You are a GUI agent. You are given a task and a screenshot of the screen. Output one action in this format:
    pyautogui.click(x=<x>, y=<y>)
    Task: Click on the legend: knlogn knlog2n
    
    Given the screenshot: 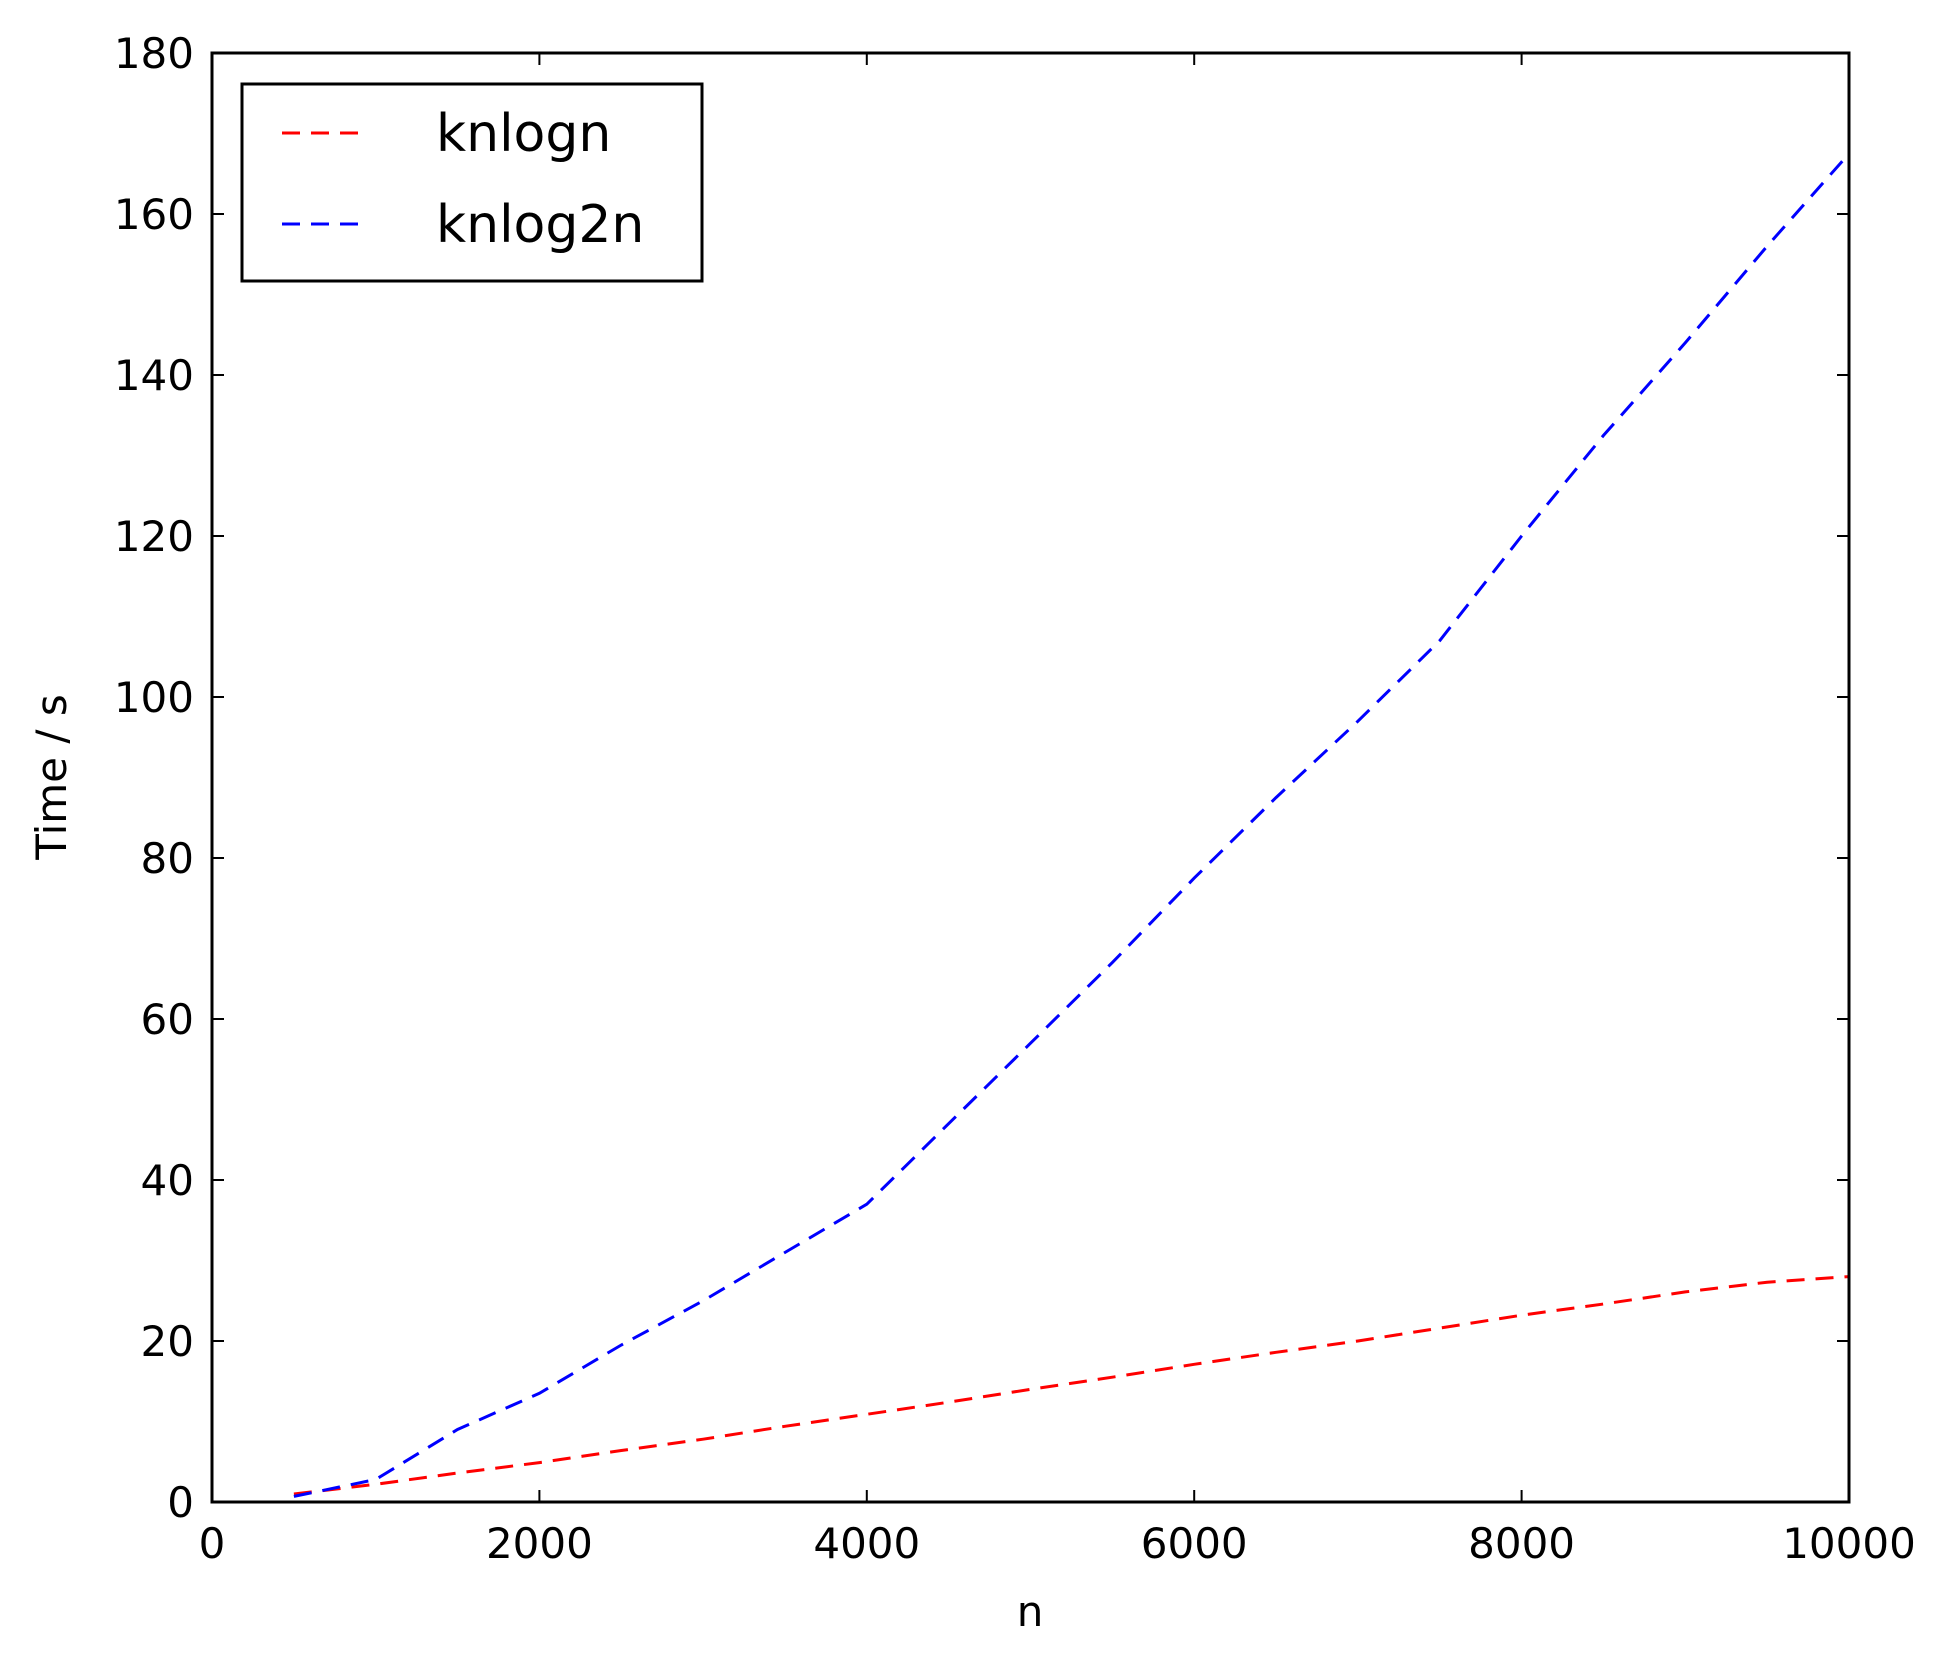 What is the action you would take?
    pyautogui.click(x=472, y=182)
    